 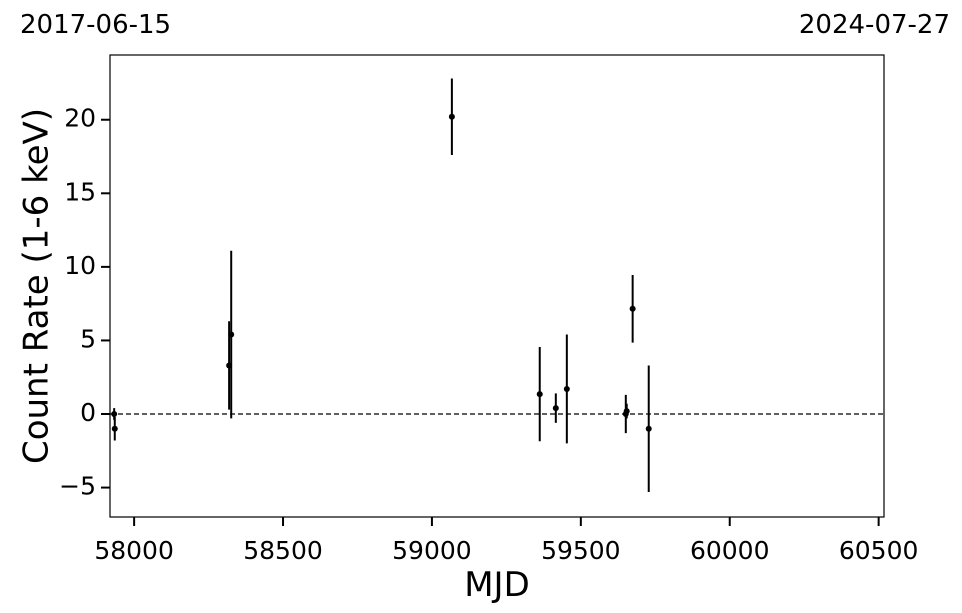 I want to click on x-axis-label: MJD, so click(x=497, y=585).